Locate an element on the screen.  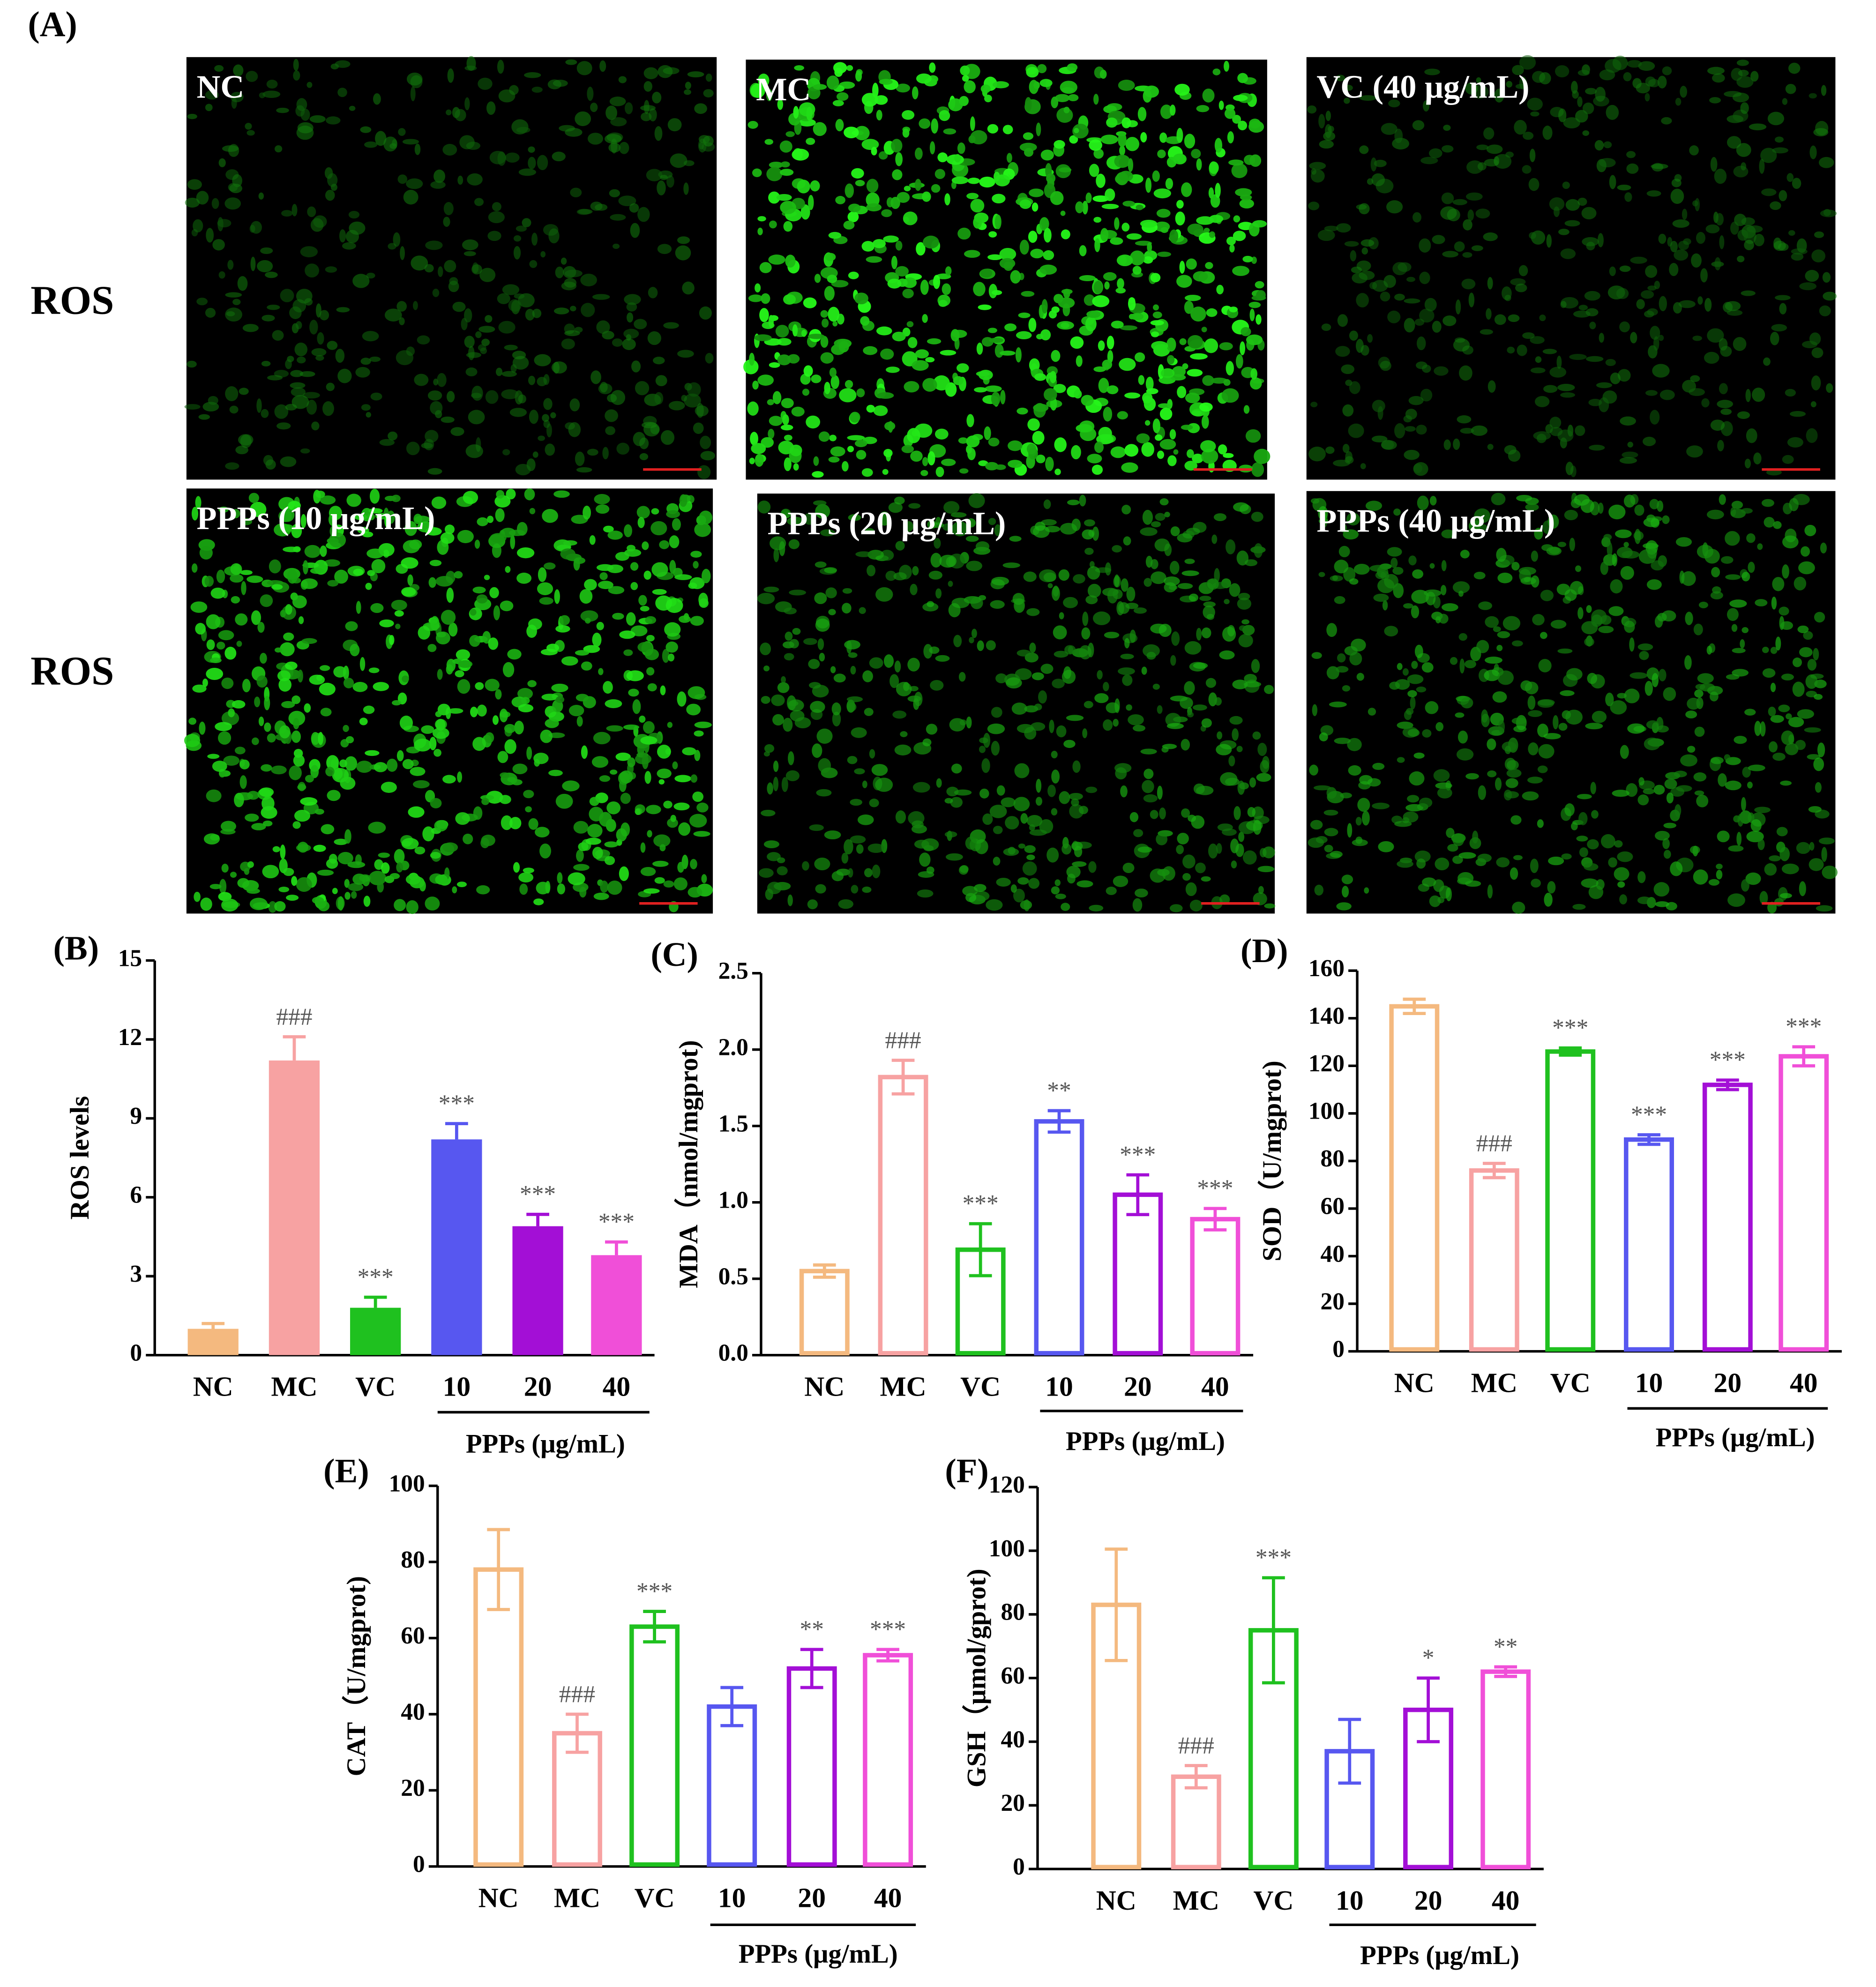
y-tick-label: 60 is located at coordinates (1333, 1207).